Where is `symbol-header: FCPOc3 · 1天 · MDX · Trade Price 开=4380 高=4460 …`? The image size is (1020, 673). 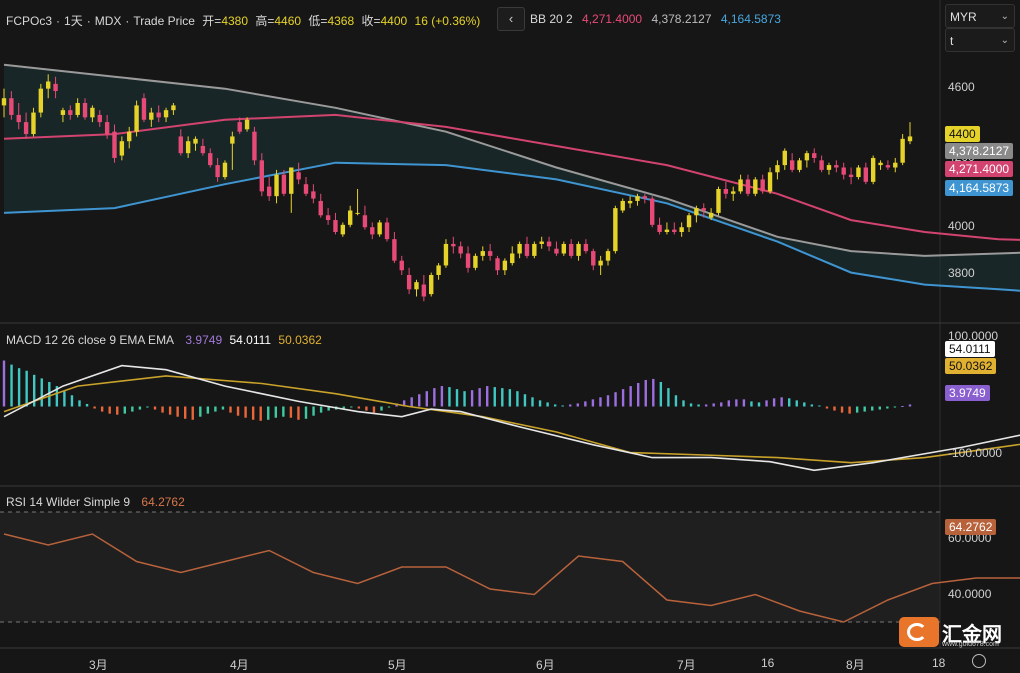
symbol-header: FCPOc3 · 1天 · MDX · Trade Price 开=4380 高=4460 … is located at coordinates (243, 21).